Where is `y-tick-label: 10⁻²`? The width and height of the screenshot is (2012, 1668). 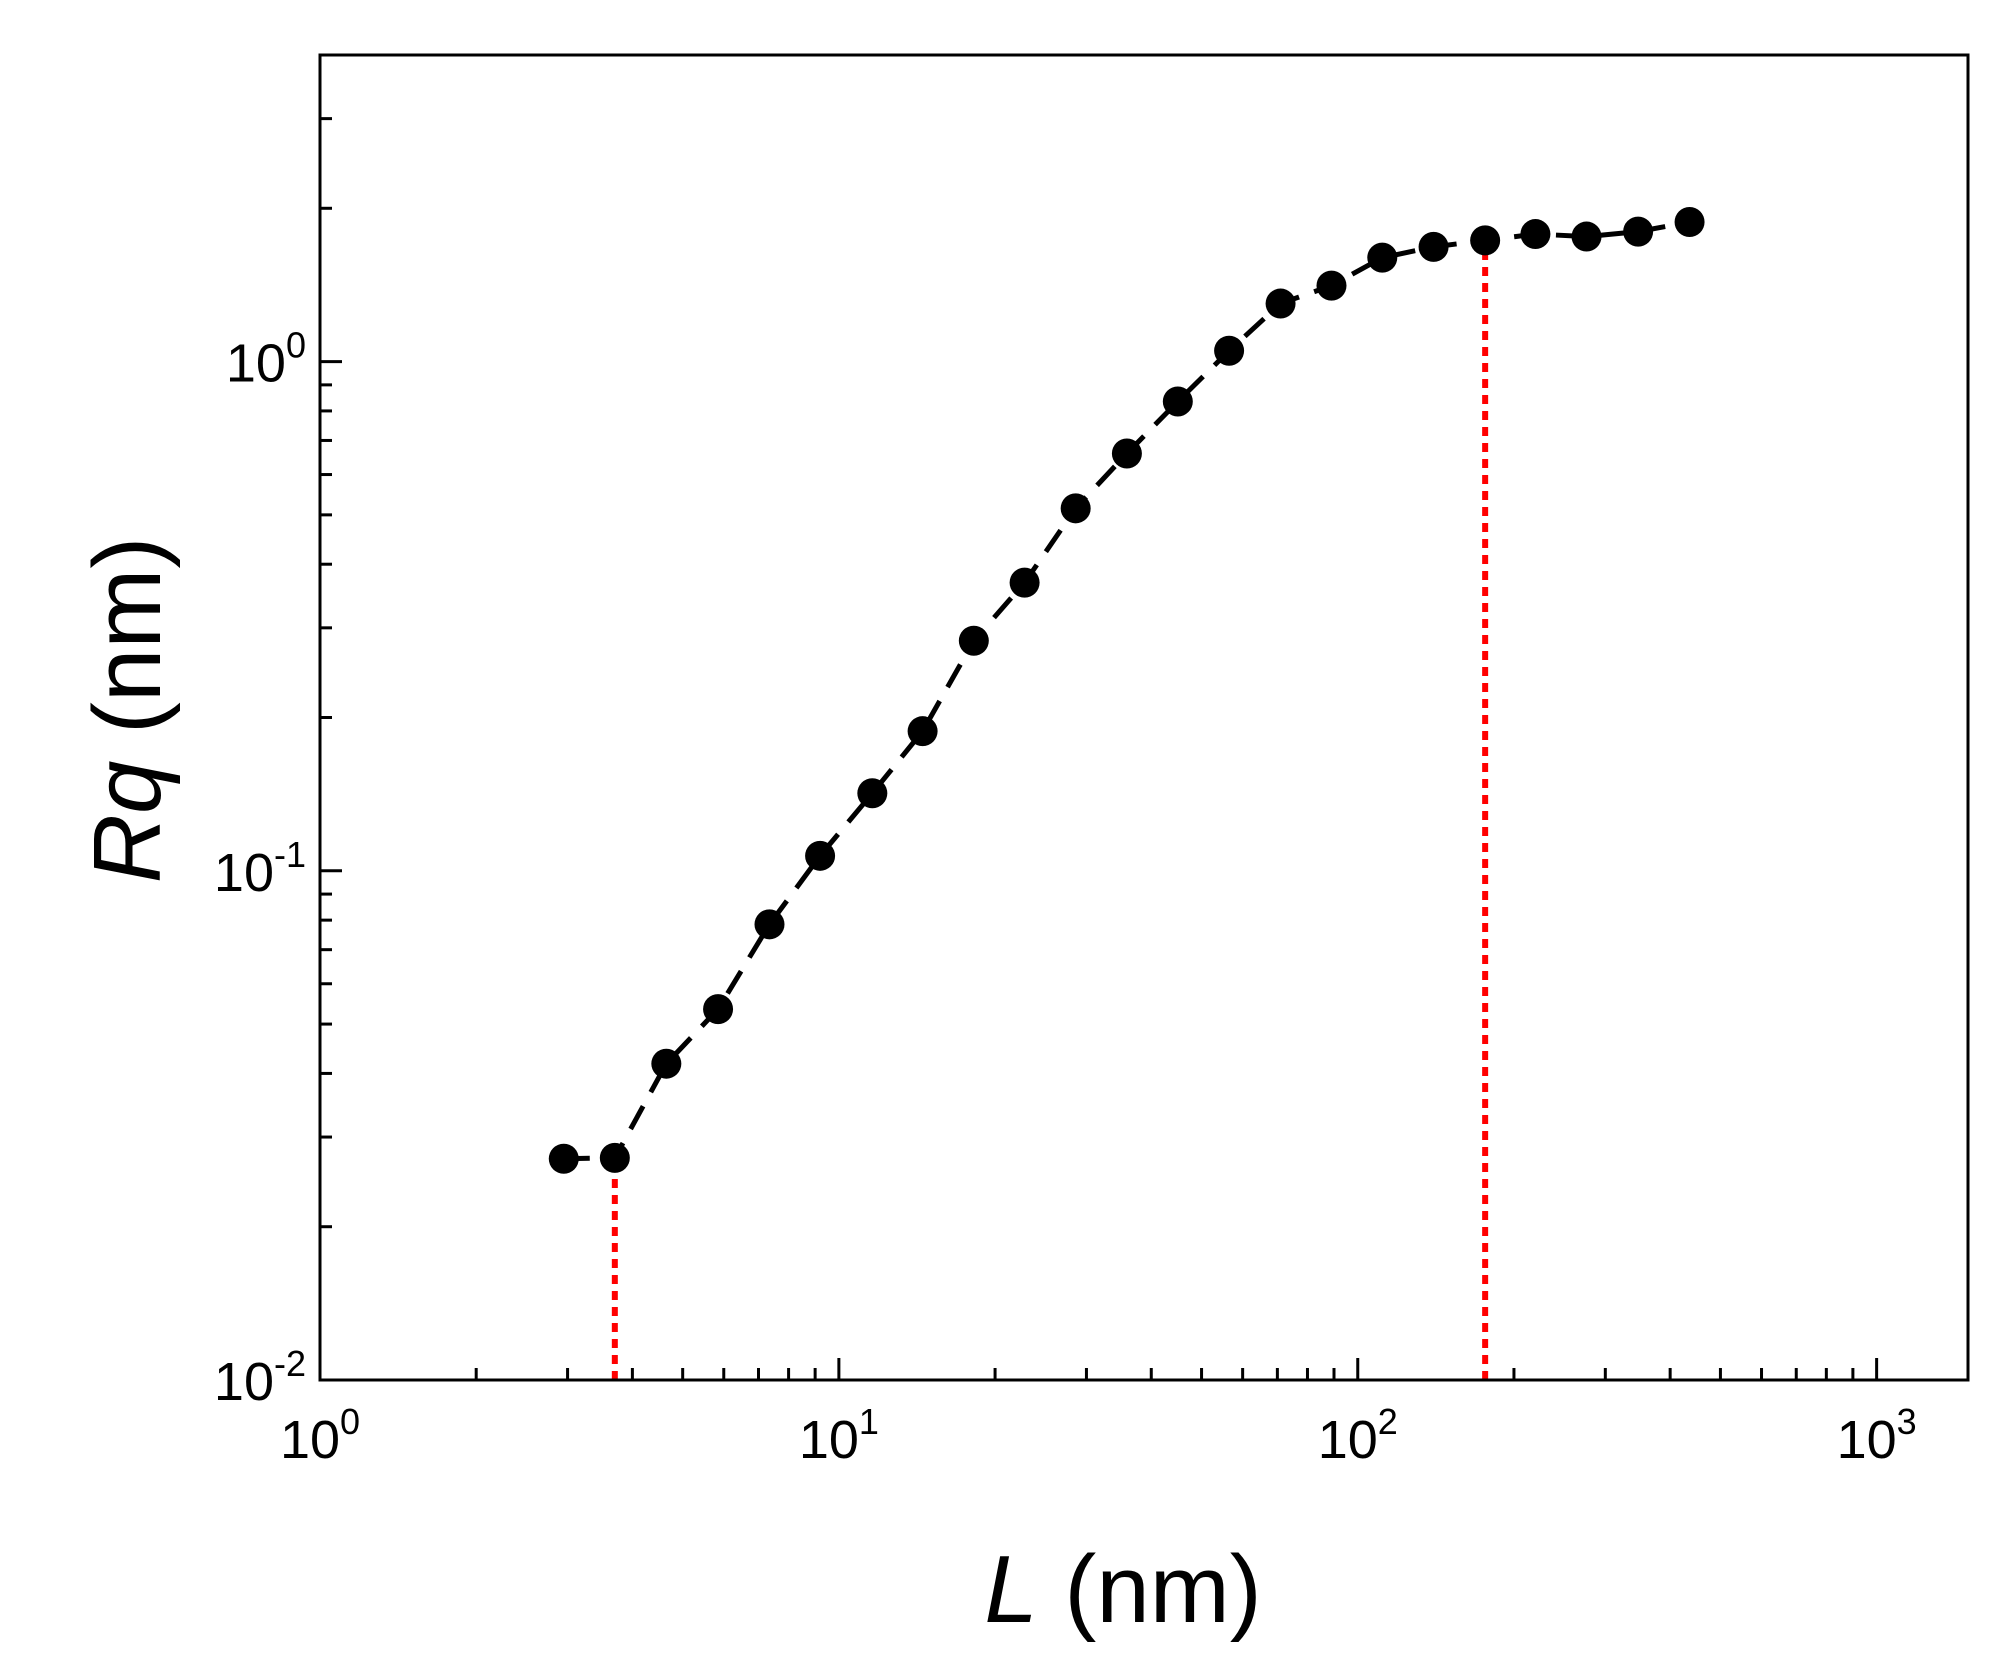
y-tick-label: 10⁻² is located at coordinates (260, 1377).